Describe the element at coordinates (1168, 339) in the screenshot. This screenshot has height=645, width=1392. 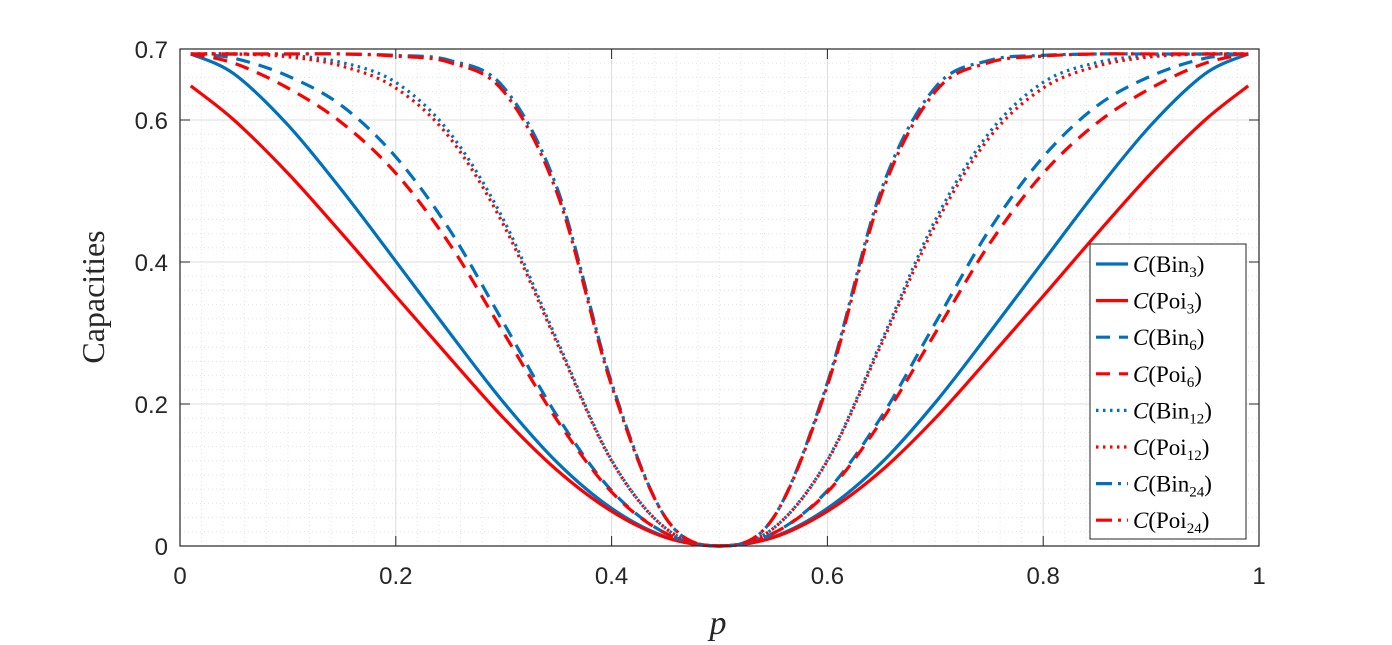
I see `legend-label: C(Bin6)` at that location.